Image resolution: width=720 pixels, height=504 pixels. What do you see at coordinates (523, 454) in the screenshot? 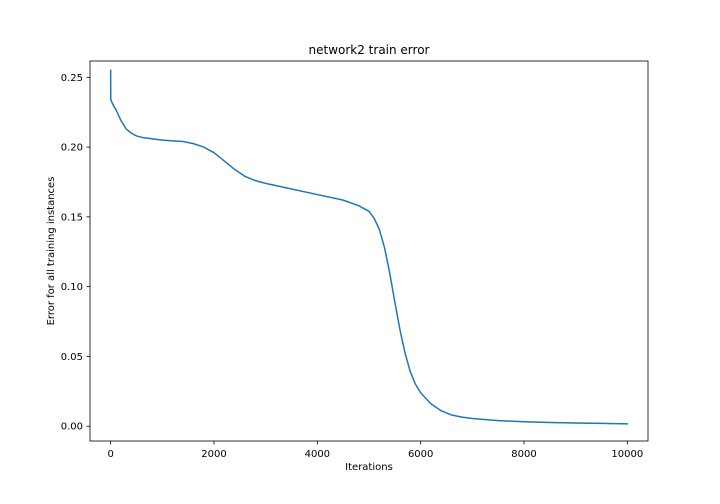
I see `x-tick-label: 8000` at bounding box center [523, 454].